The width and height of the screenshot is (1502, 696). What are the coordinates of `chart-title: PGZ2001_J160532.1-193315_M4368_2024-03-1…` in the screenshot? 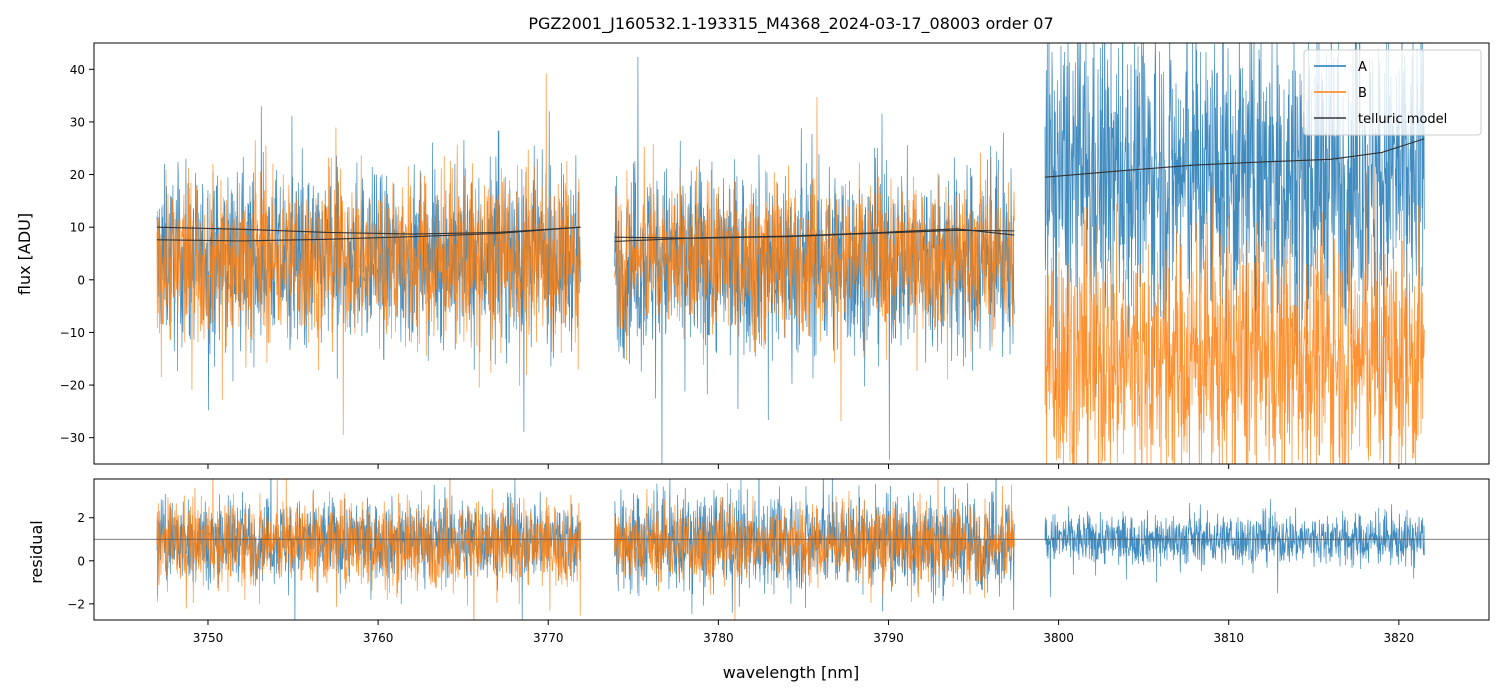 It's located at (790, 24).